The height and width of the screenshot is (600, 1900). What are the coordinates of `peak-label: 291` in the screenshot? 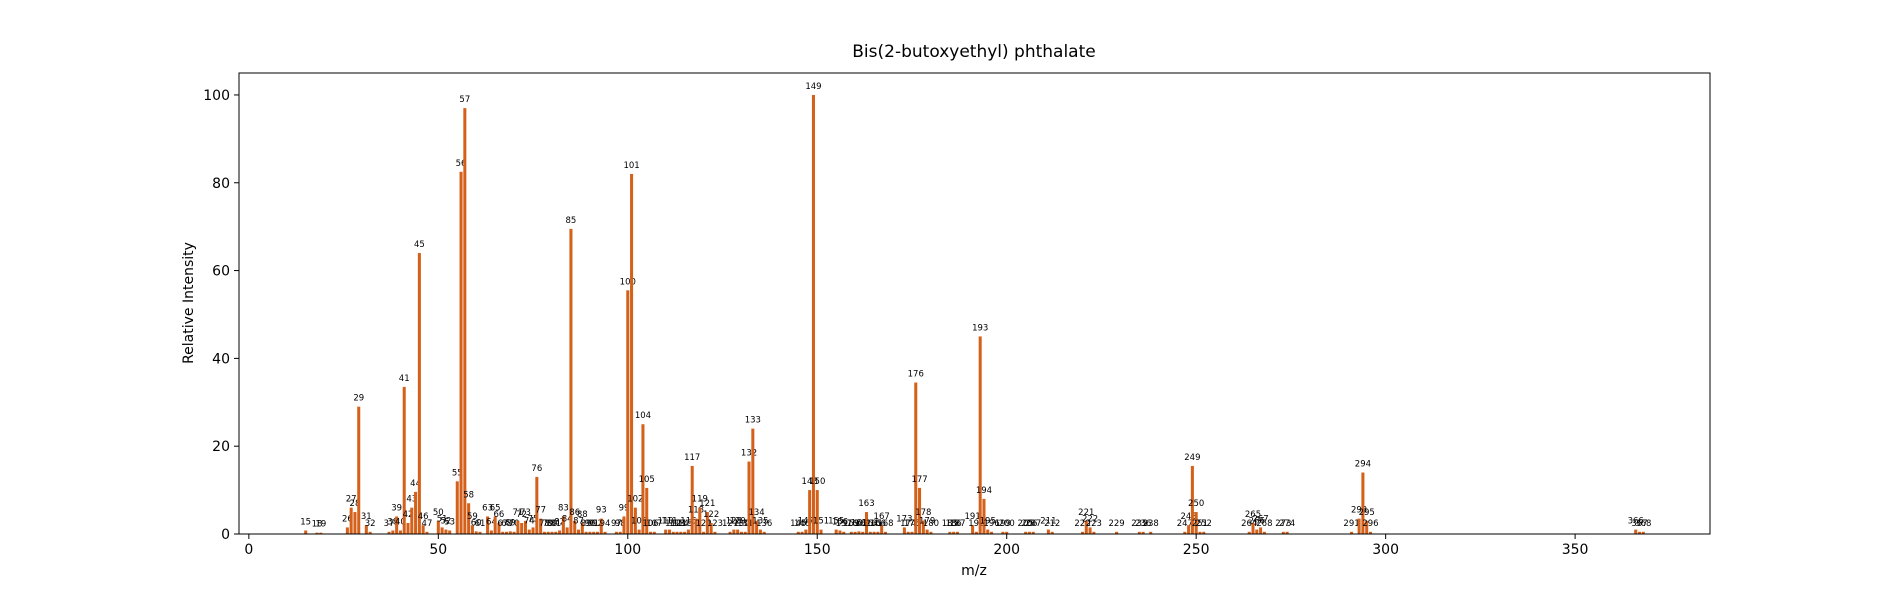 It's located at (1351, 524).